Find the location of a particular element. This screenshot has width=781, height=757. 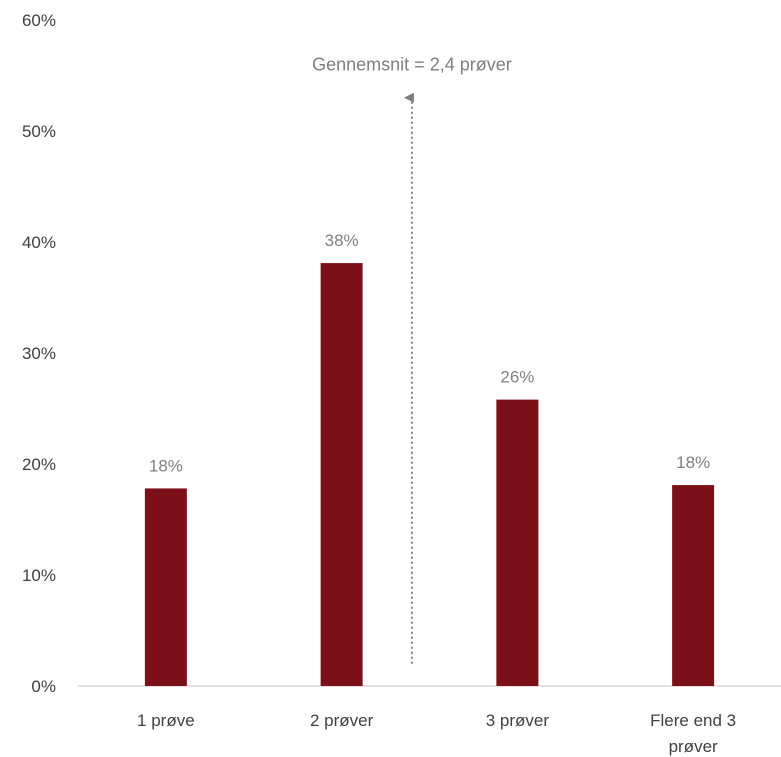

category-label-line: 3 prøver is located at coordinates (518, 720).